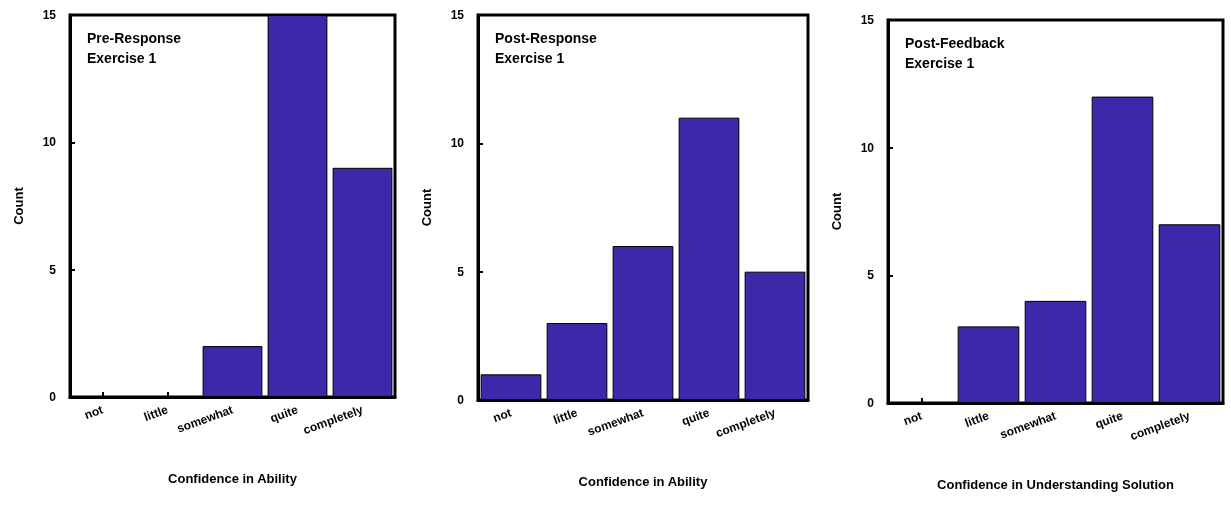  I want to click on text: Pre-Response Exercise 1, so click(134, 48).